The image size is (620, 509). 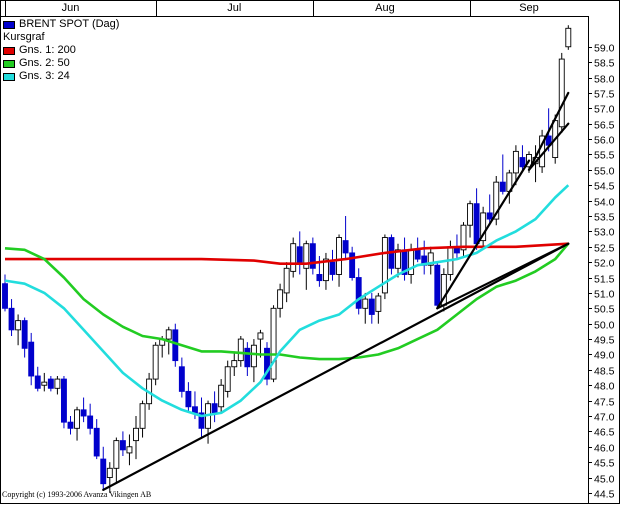 What do you see at coordinates (604, 449) in the screenshot?
I see `y-tick-label: 46.0` at bounding box center [604, 449].